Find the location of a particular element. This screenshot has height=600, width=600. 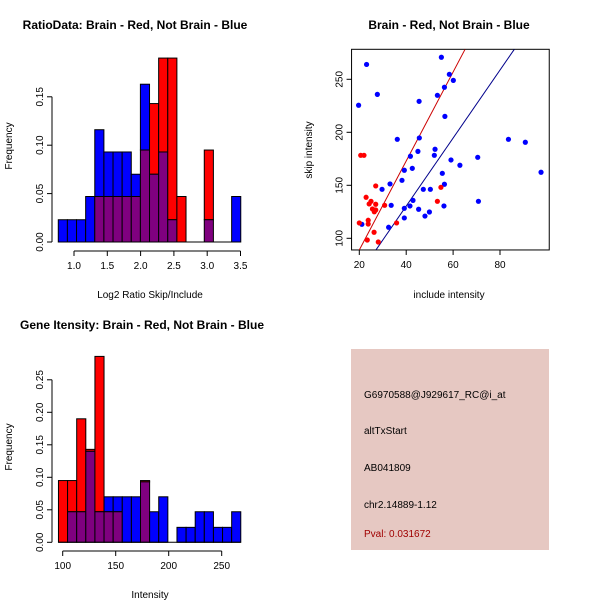

hist2-y-tick-label: 0.20 is located at coordinates (40, 412).